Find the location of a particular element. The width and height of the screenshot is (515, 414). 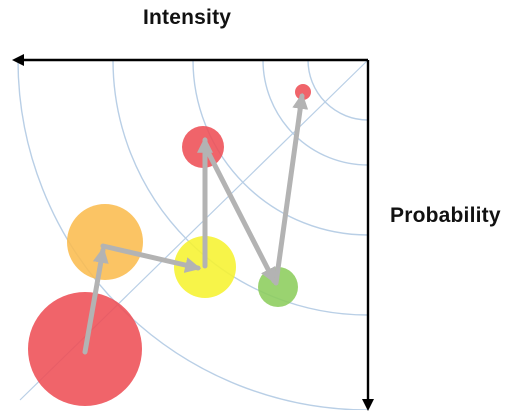

probability-axis-label: Probability is located at coordinates (445, 215).